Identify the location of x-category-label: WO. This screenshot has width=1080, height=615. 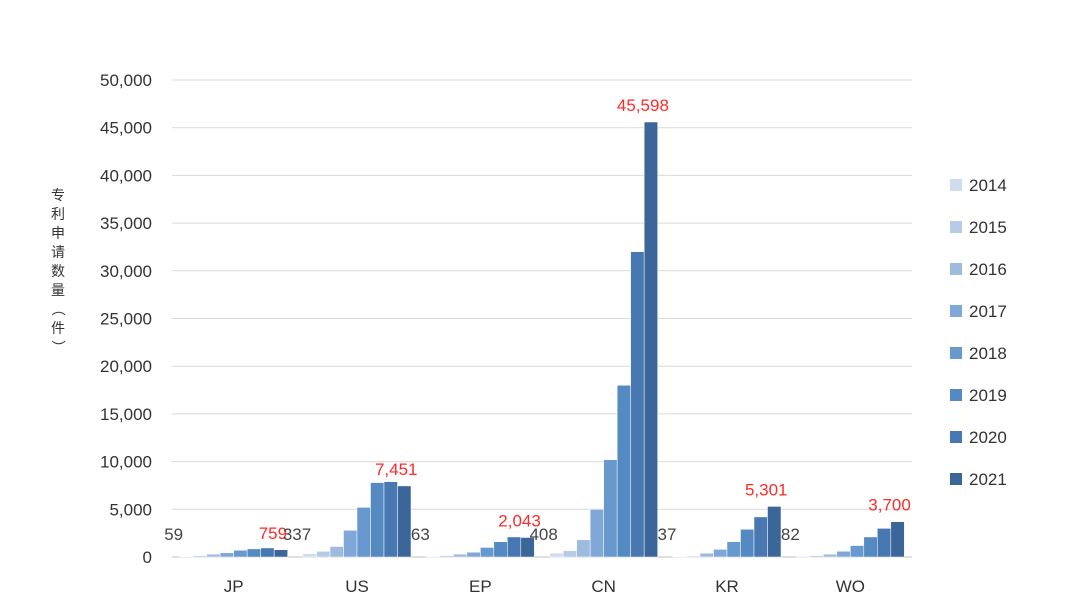
(850, 586).